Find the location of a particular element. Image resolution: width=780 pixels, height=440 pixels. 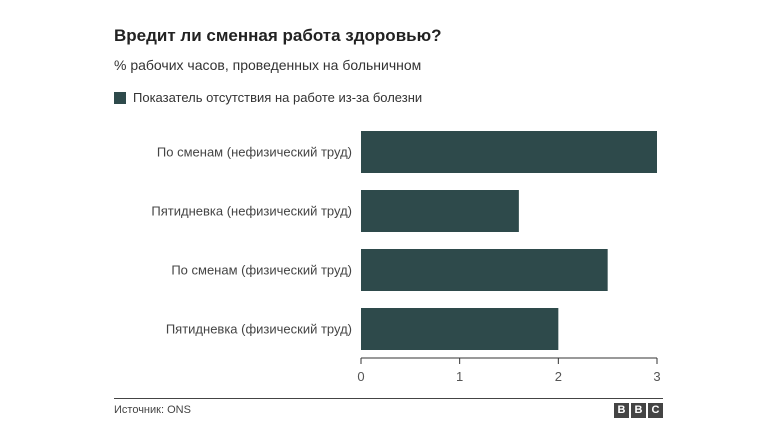

x-tick-label: 2 is located at coordinates (558, 376).